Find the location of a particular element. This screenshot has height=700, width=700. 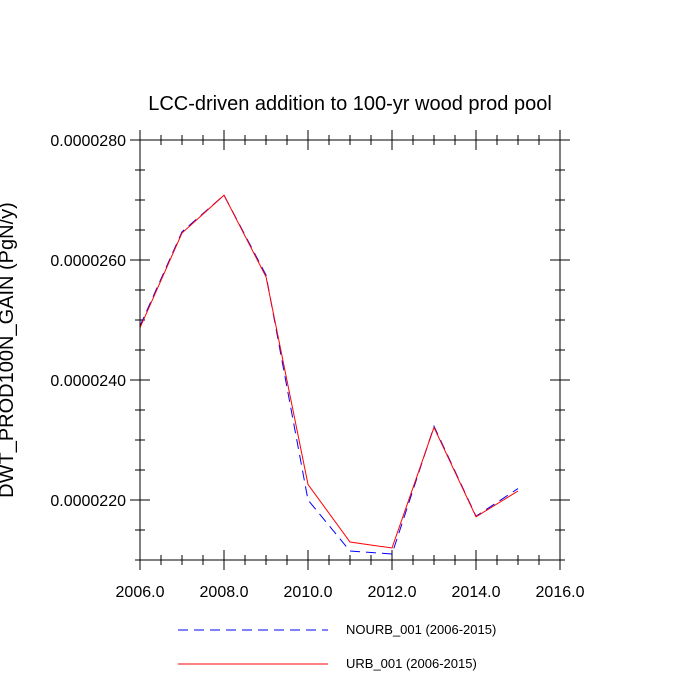

y-tick-labels: 0.0000220 0.0000240 0.0000260 0.0000280 is located at coordinates (88, 321).